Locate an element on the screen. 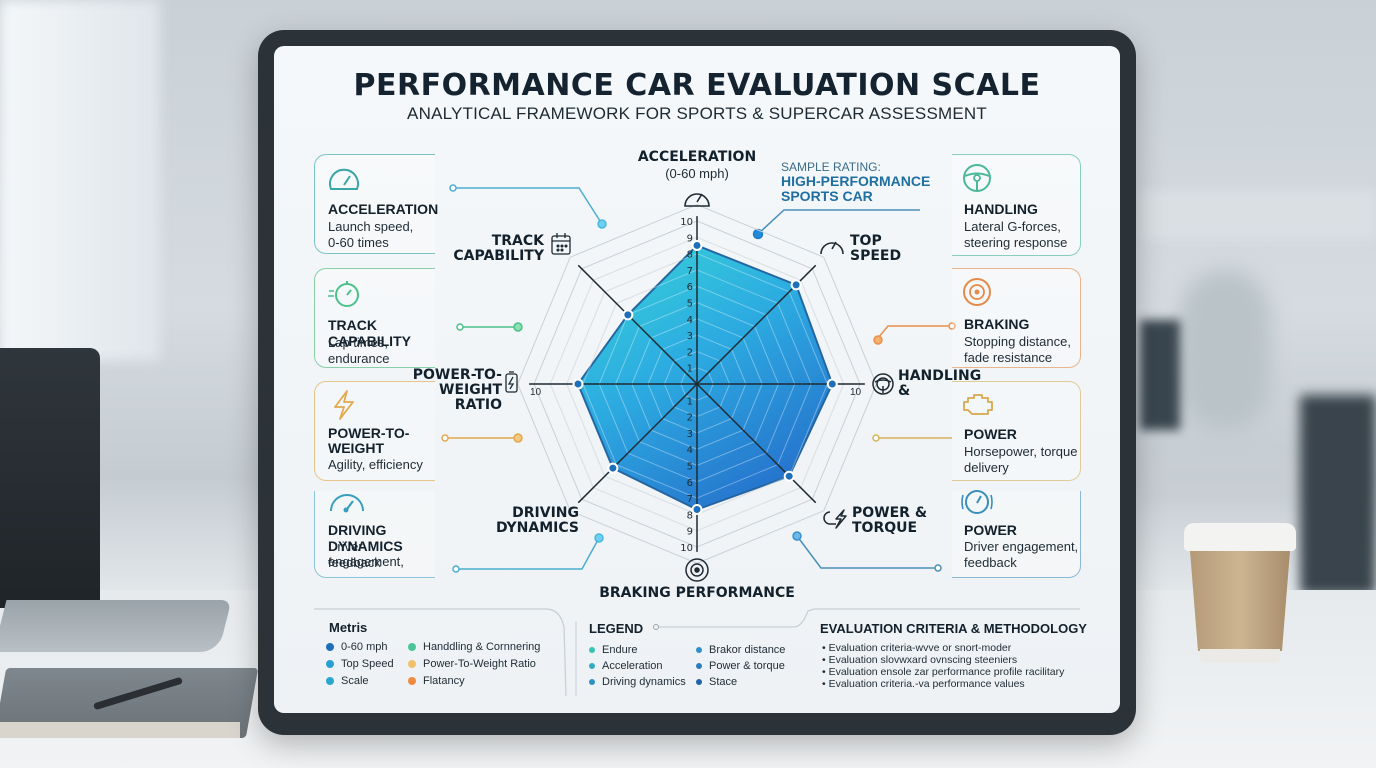  power-torque-icon is located at coordinates (835, 519).